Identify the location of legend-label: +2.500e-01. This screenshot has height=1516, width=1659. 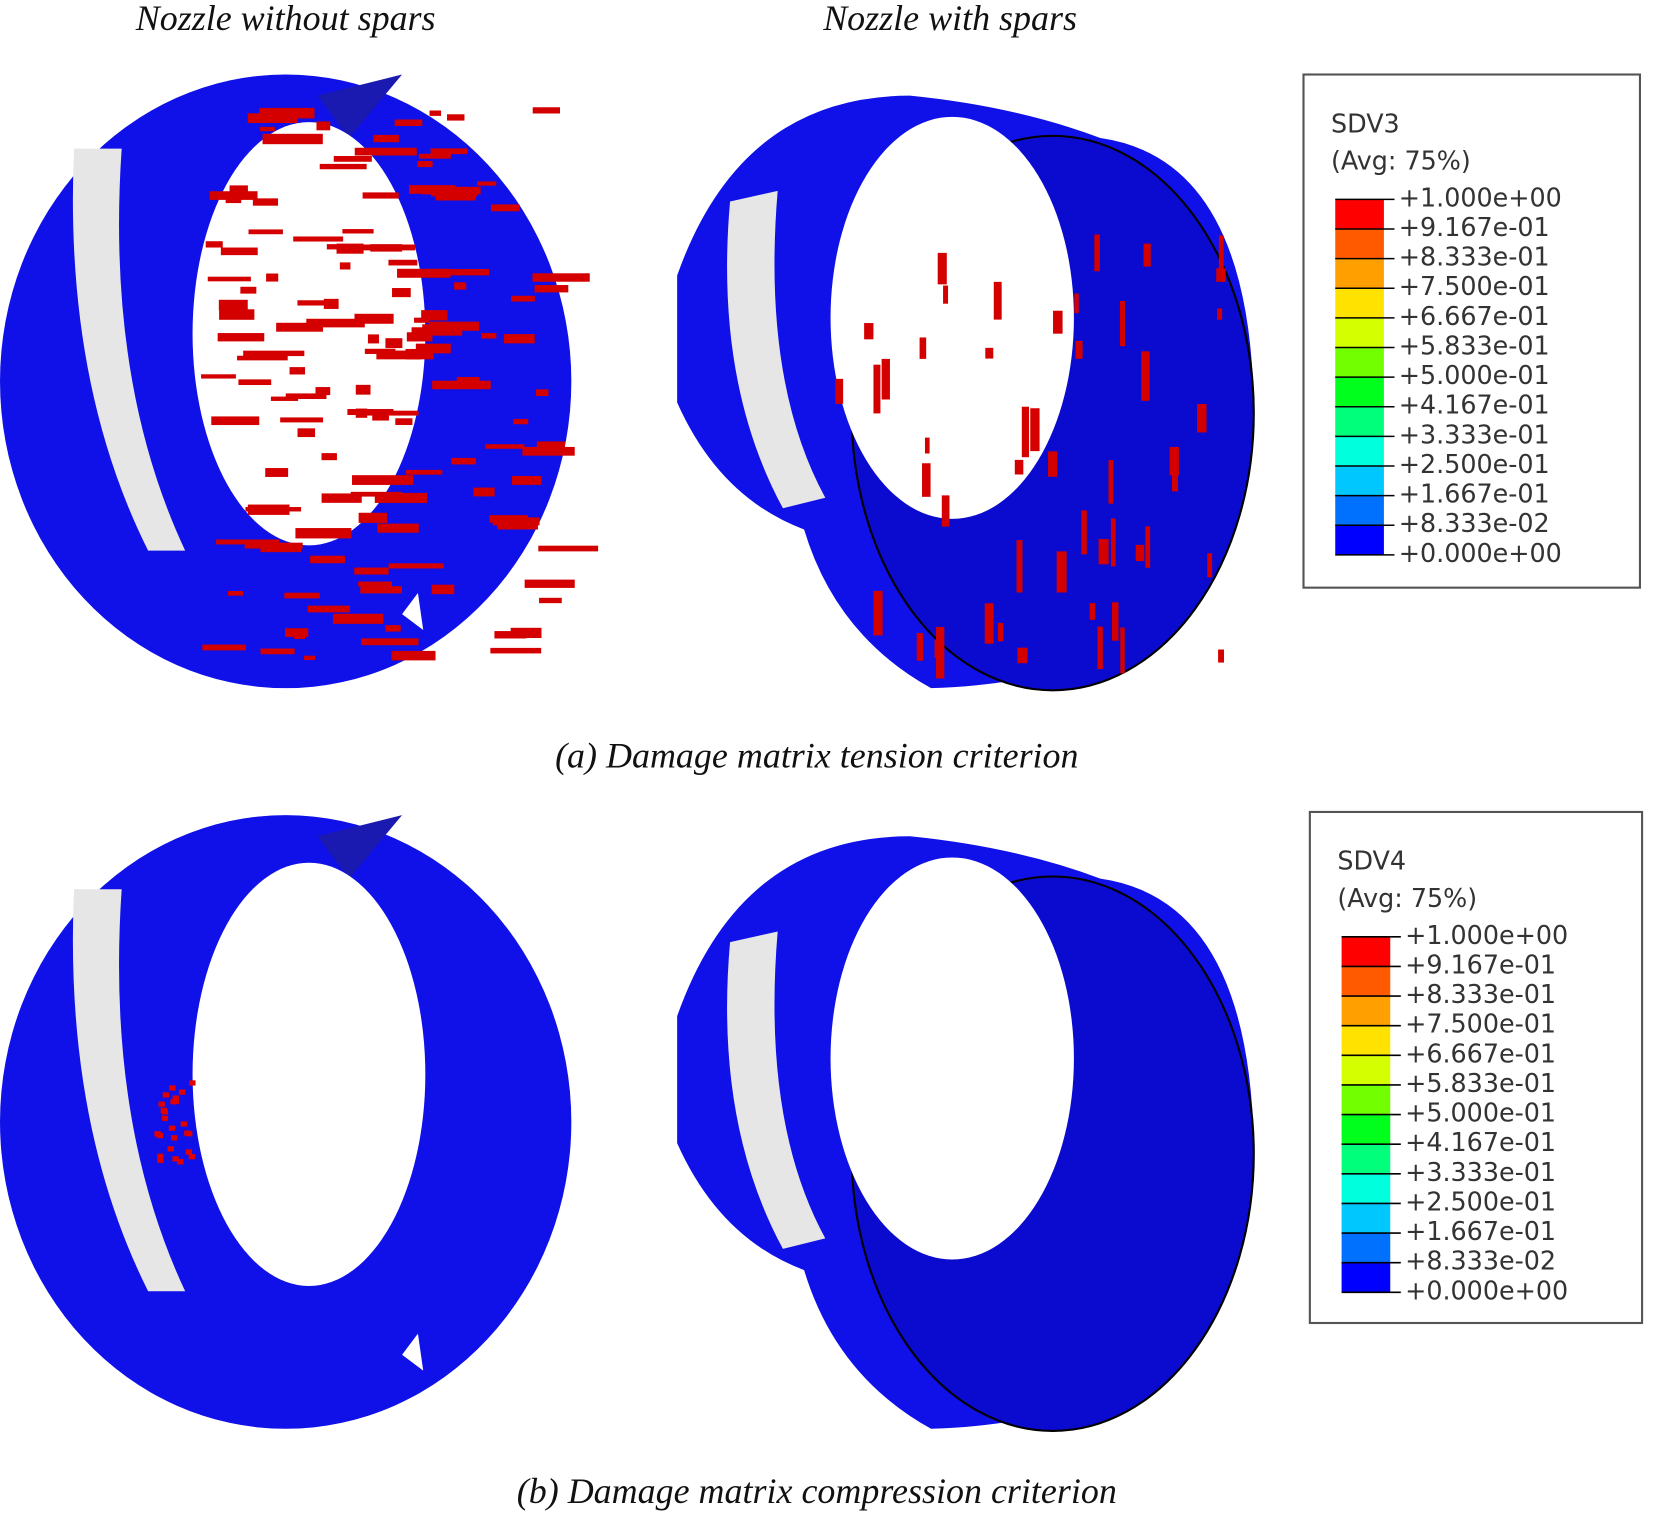
(1474, 464).